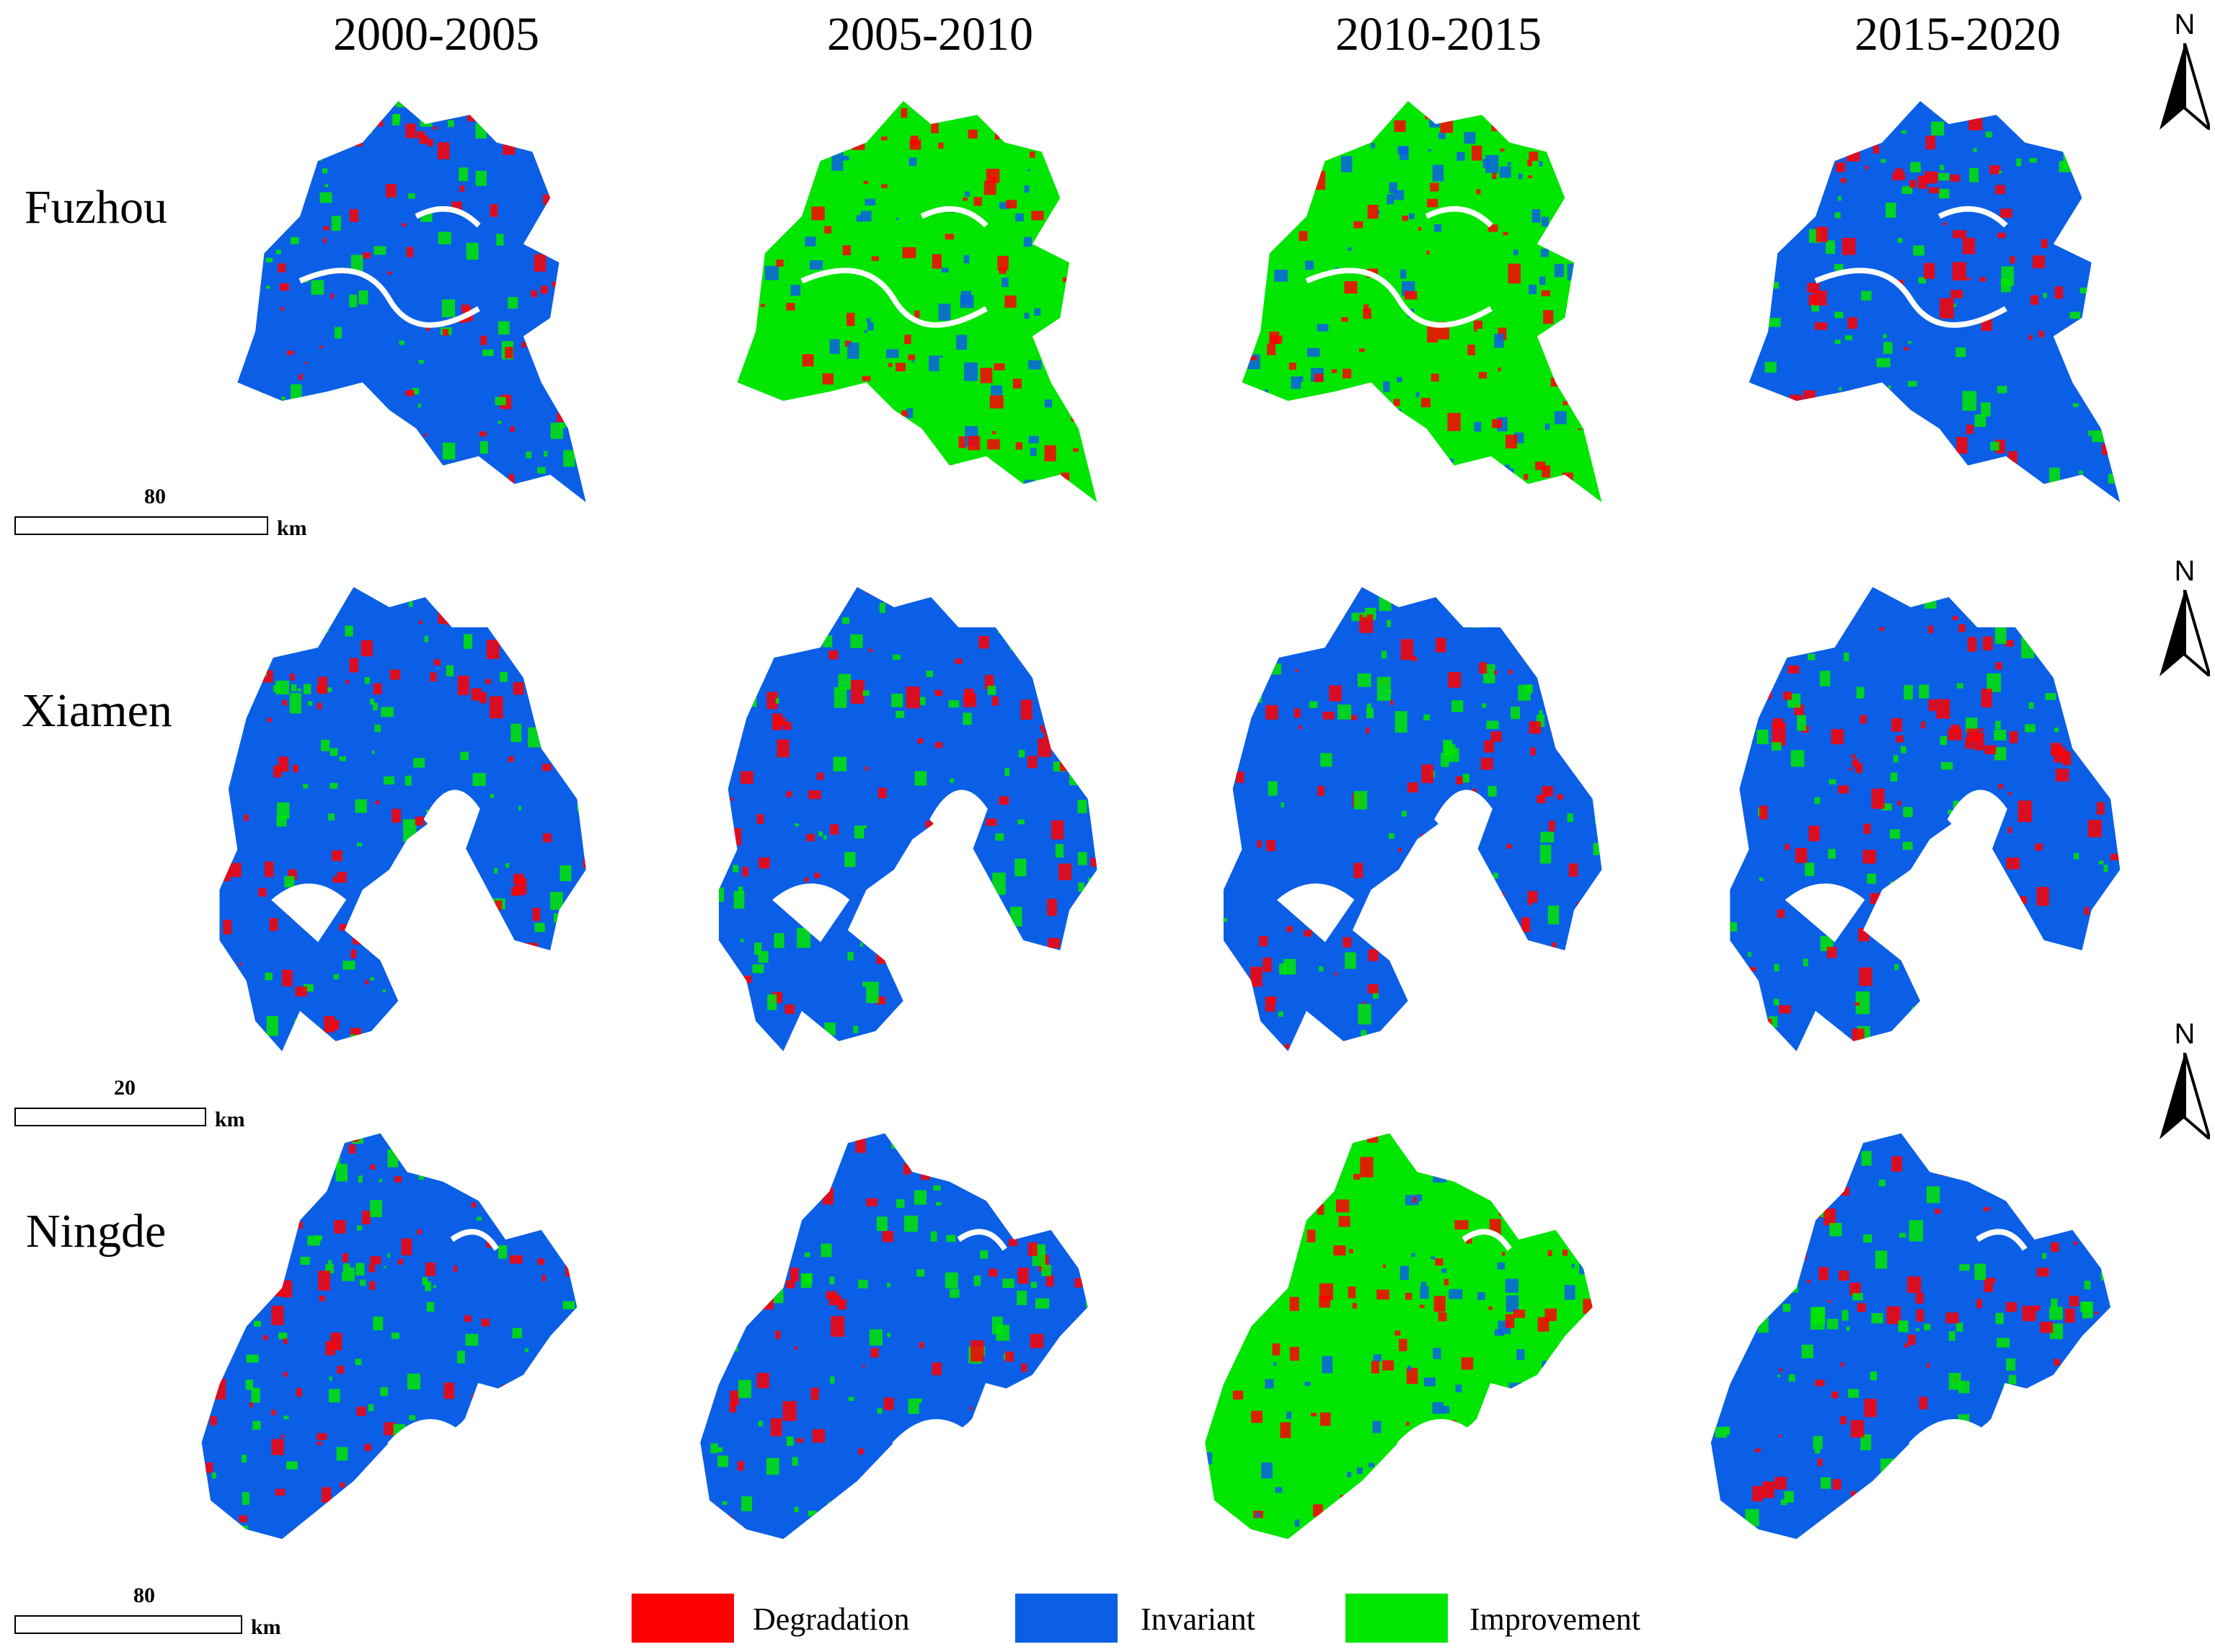 Image resolution: width=2215 pixels, height=1652 pixels. What do you see at coordinates (1396, 1618) in the screenshot?
I see `legend-swatch-improvement` at bounding box center [1396, 1618].